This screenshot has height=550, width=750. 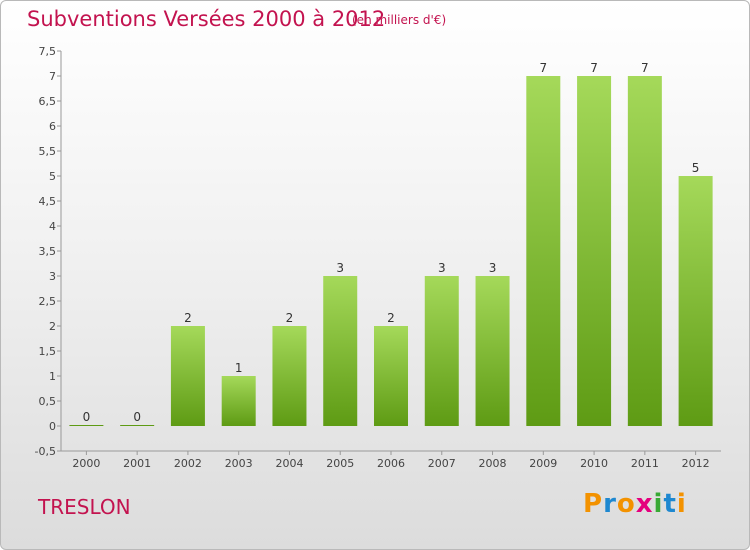 I want to click on proxiti-logo: Proxiti, so click(x=635, y=504).